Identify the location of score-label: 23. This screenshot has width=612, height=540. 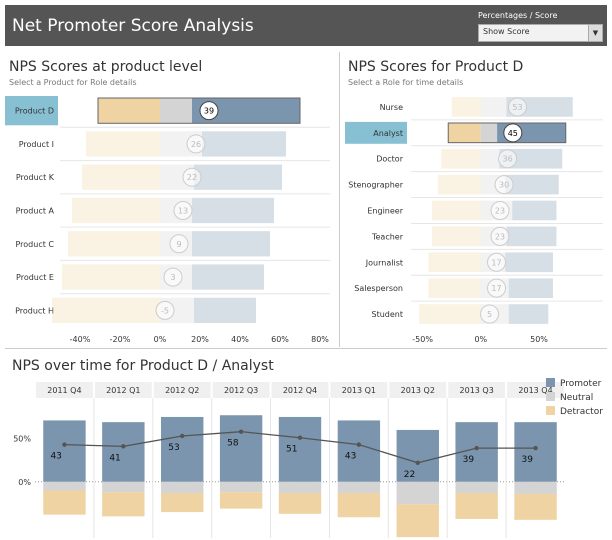
(500, 236).